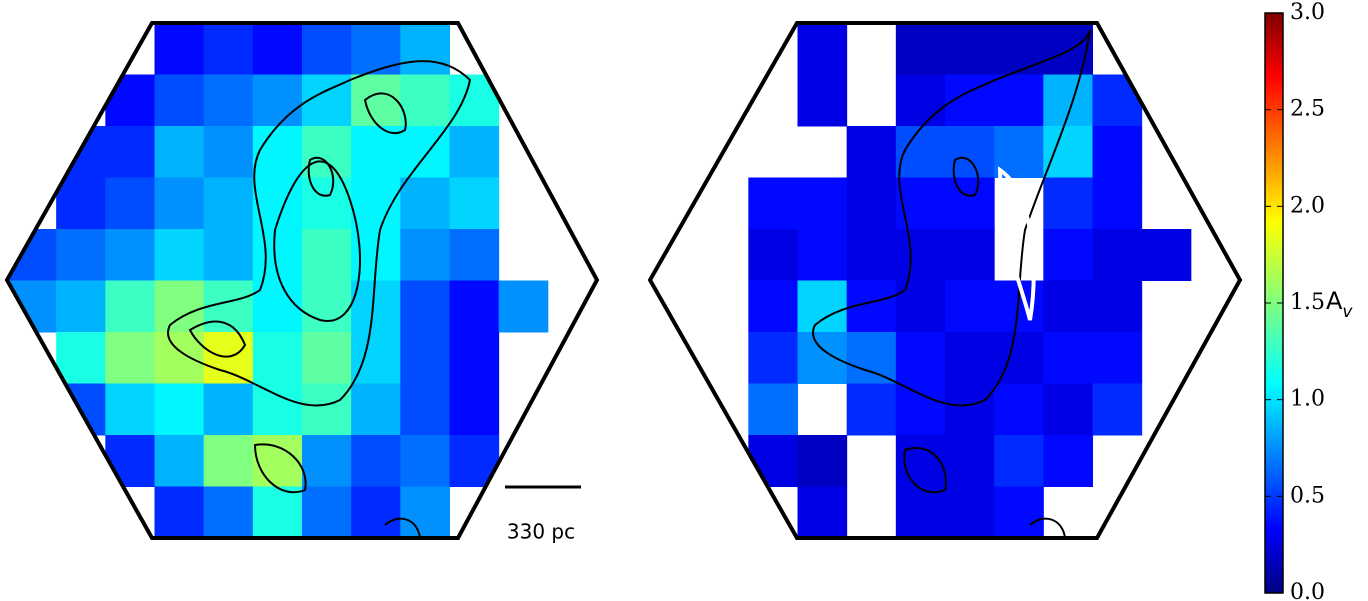 Image resolution: width=1368 pixels, height=601 pixels. What do you see at coordinates (1307, 590) in the screenshot?
I see `colorbar-tick-label: 0.0` at bounding box center [1307, 590].